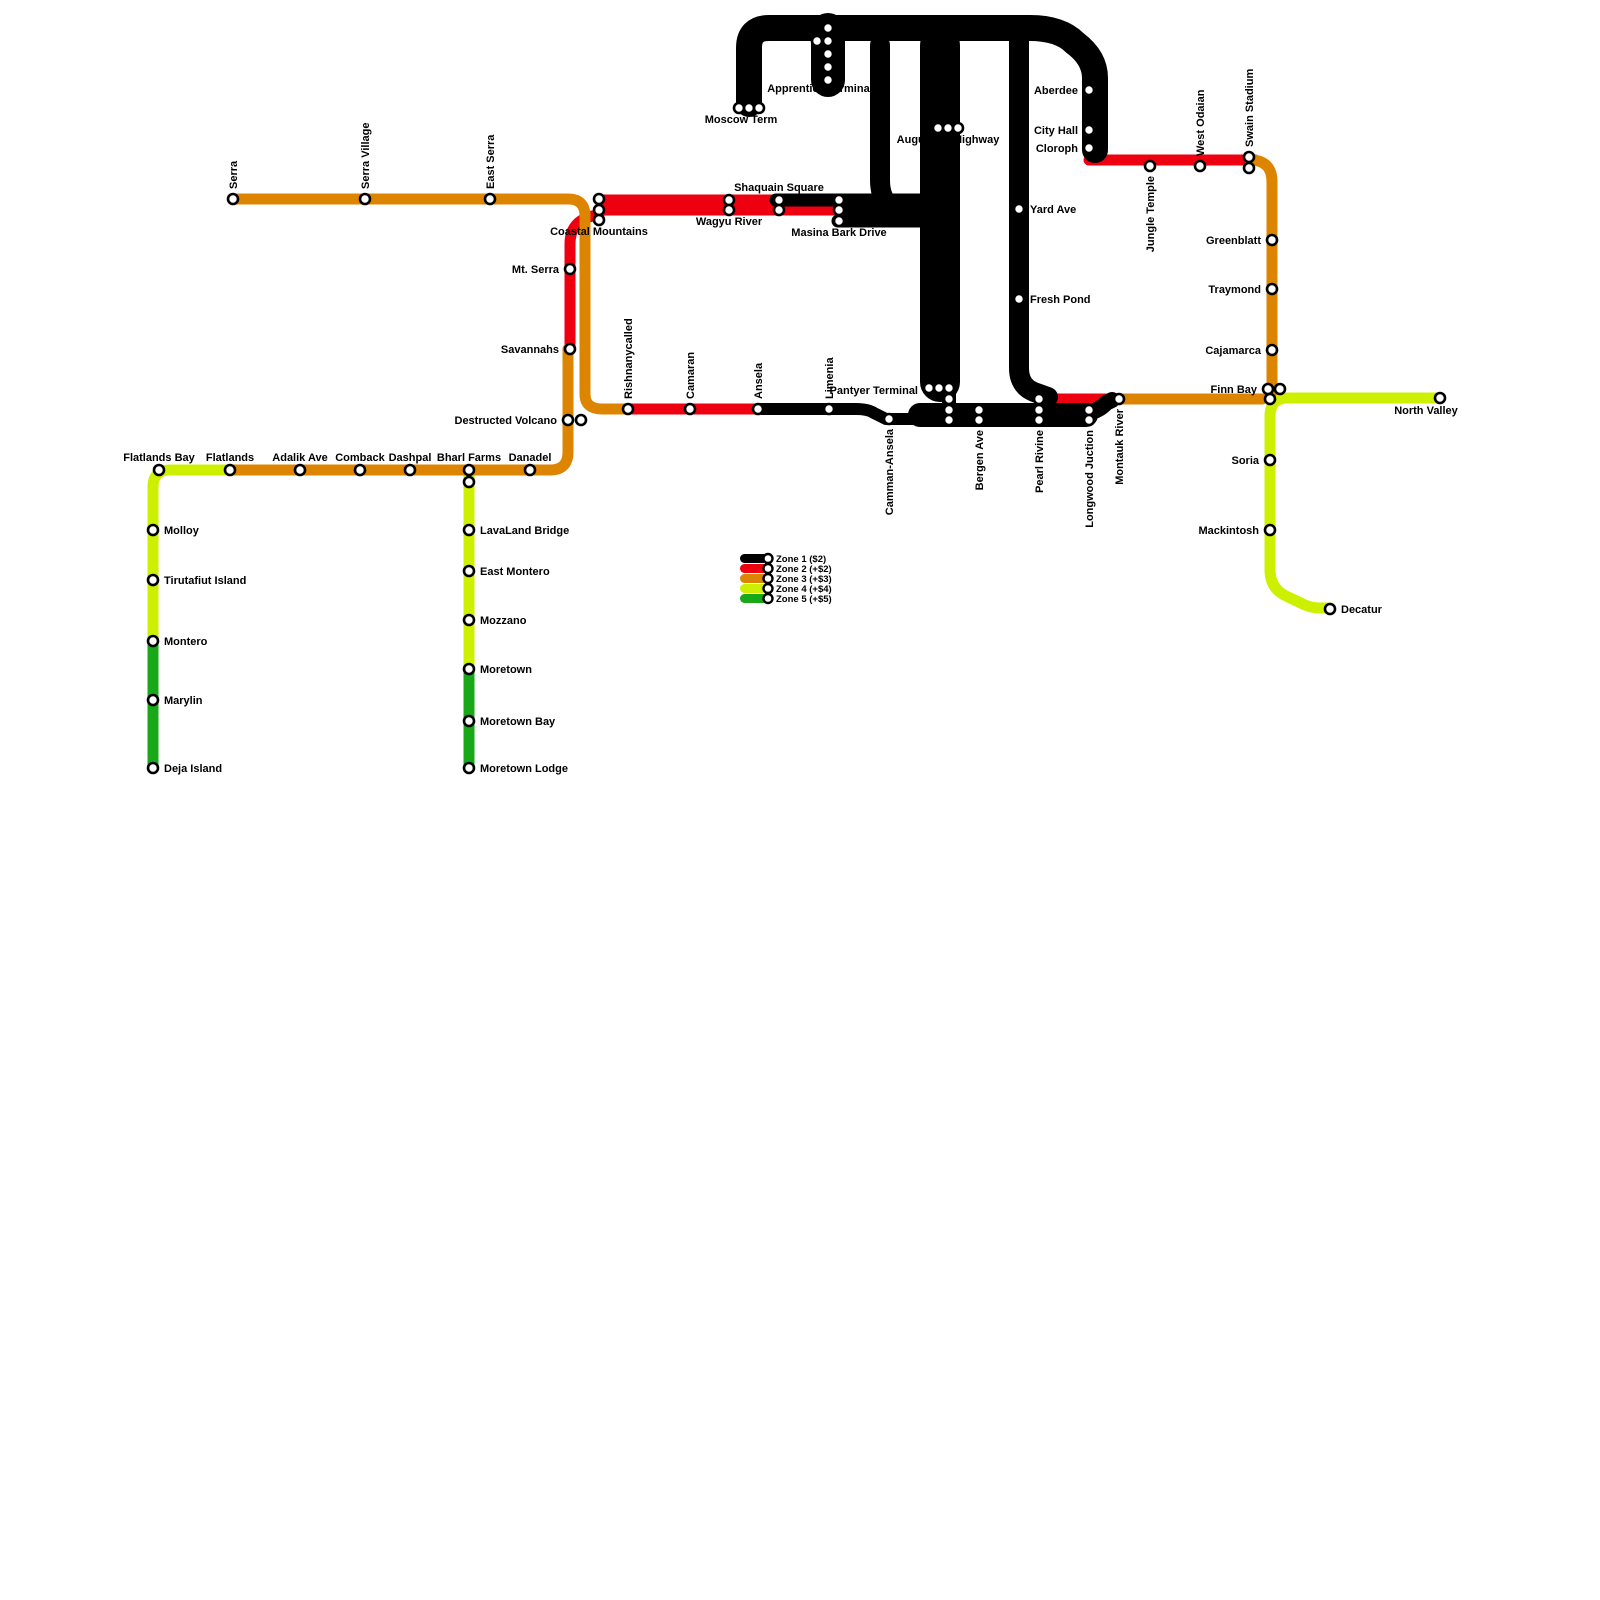 The width and height of the screenshot is (1600, 1600). I want to click on station-dot-marylin, so click(153, 700).